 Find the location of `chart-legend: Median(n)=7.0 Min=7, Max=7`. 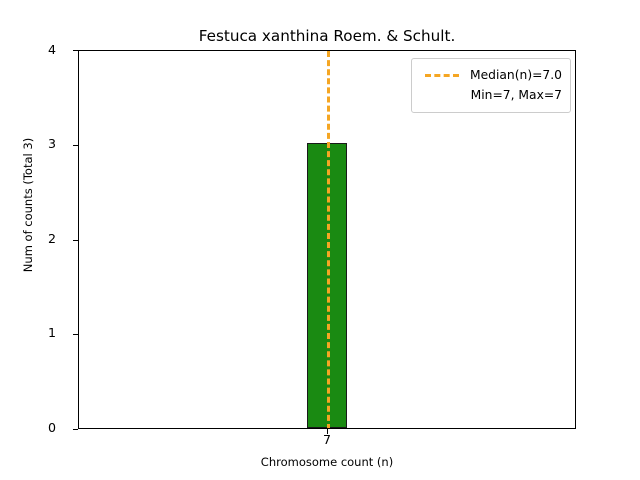

chart-legend: Median(n)=7.0 Min=7, Max=7 is located at coordinates (491, 85).